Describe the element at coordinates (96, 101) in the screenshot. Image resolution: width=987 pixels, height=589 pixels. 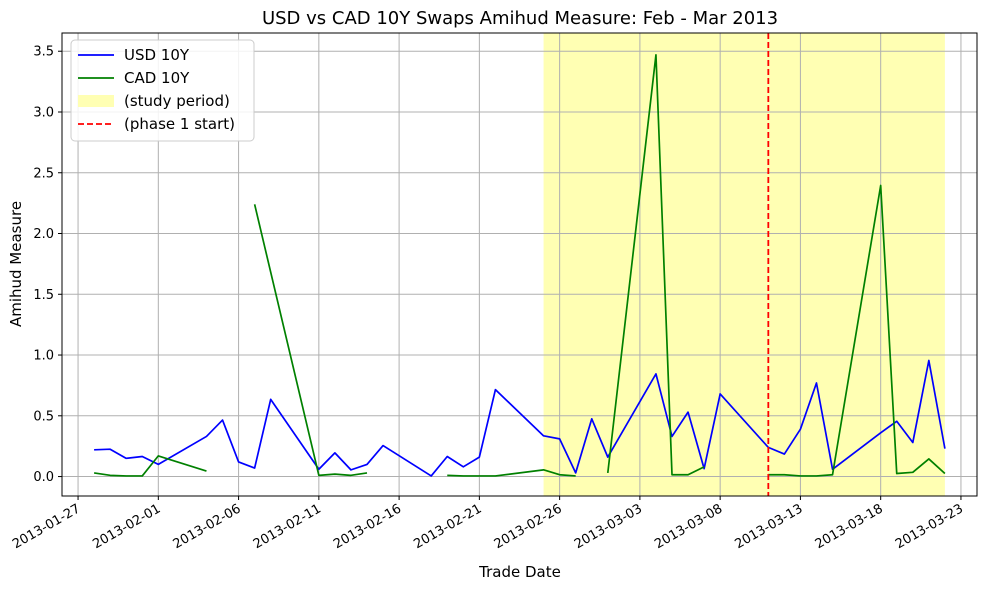
I see `legend-study-swatch` at that location.